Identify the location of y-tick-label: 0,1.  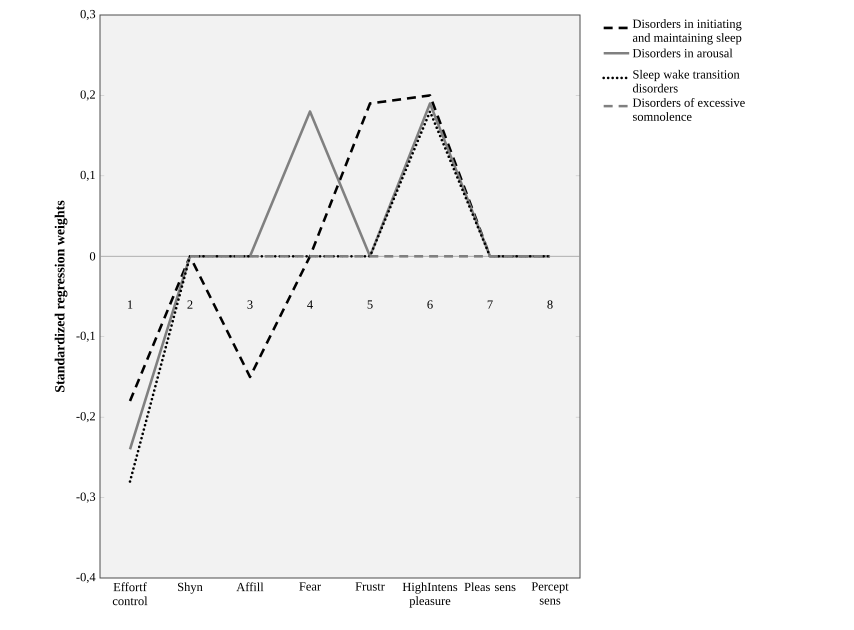
(87, 175).